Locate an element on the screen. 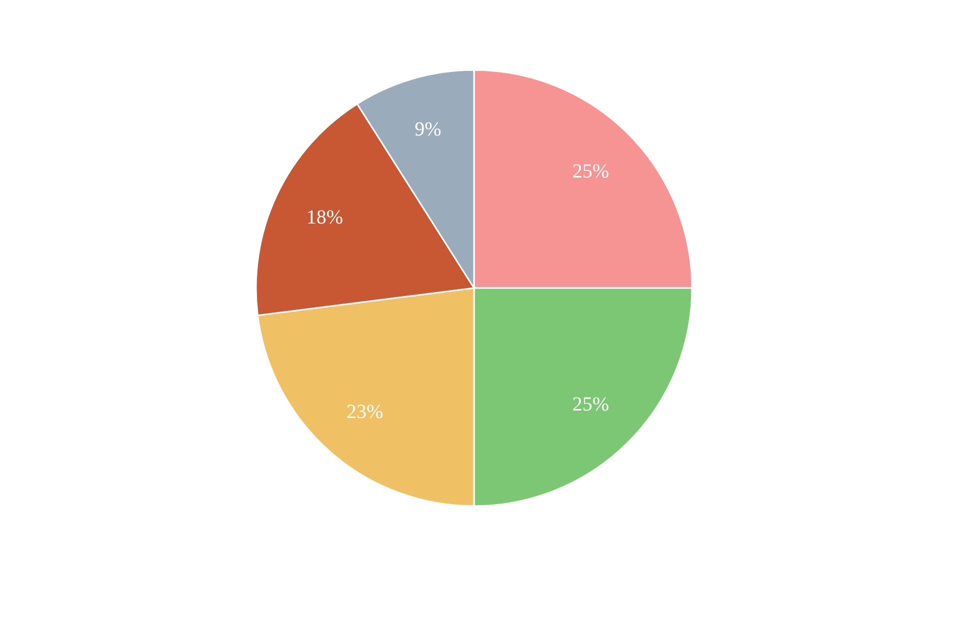  data-label: 9% is located at coordinates (428, 129).